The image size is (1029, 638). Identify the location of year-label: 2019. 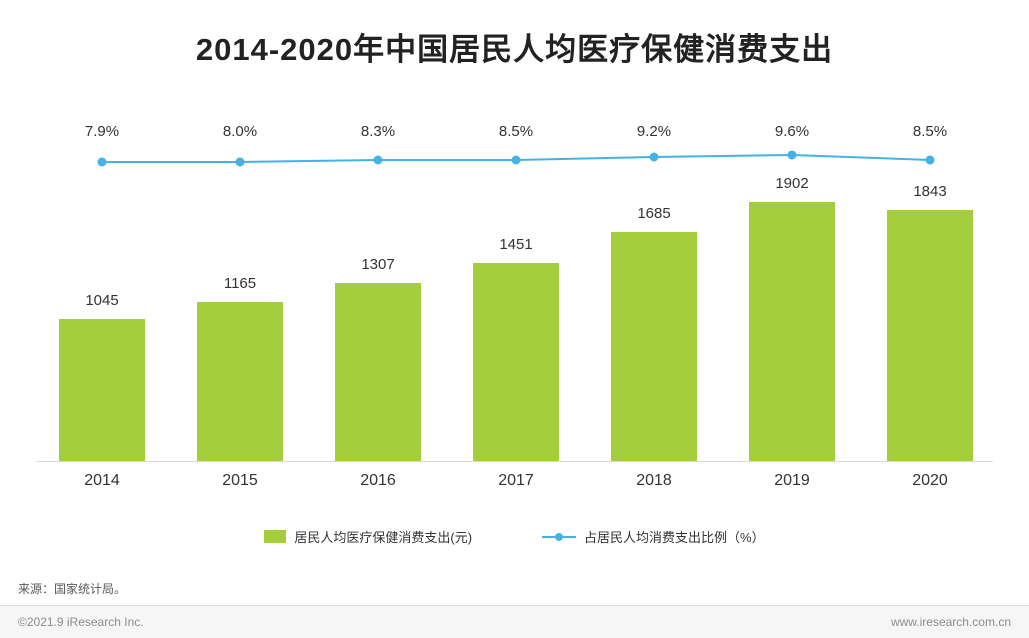
(792, 480).